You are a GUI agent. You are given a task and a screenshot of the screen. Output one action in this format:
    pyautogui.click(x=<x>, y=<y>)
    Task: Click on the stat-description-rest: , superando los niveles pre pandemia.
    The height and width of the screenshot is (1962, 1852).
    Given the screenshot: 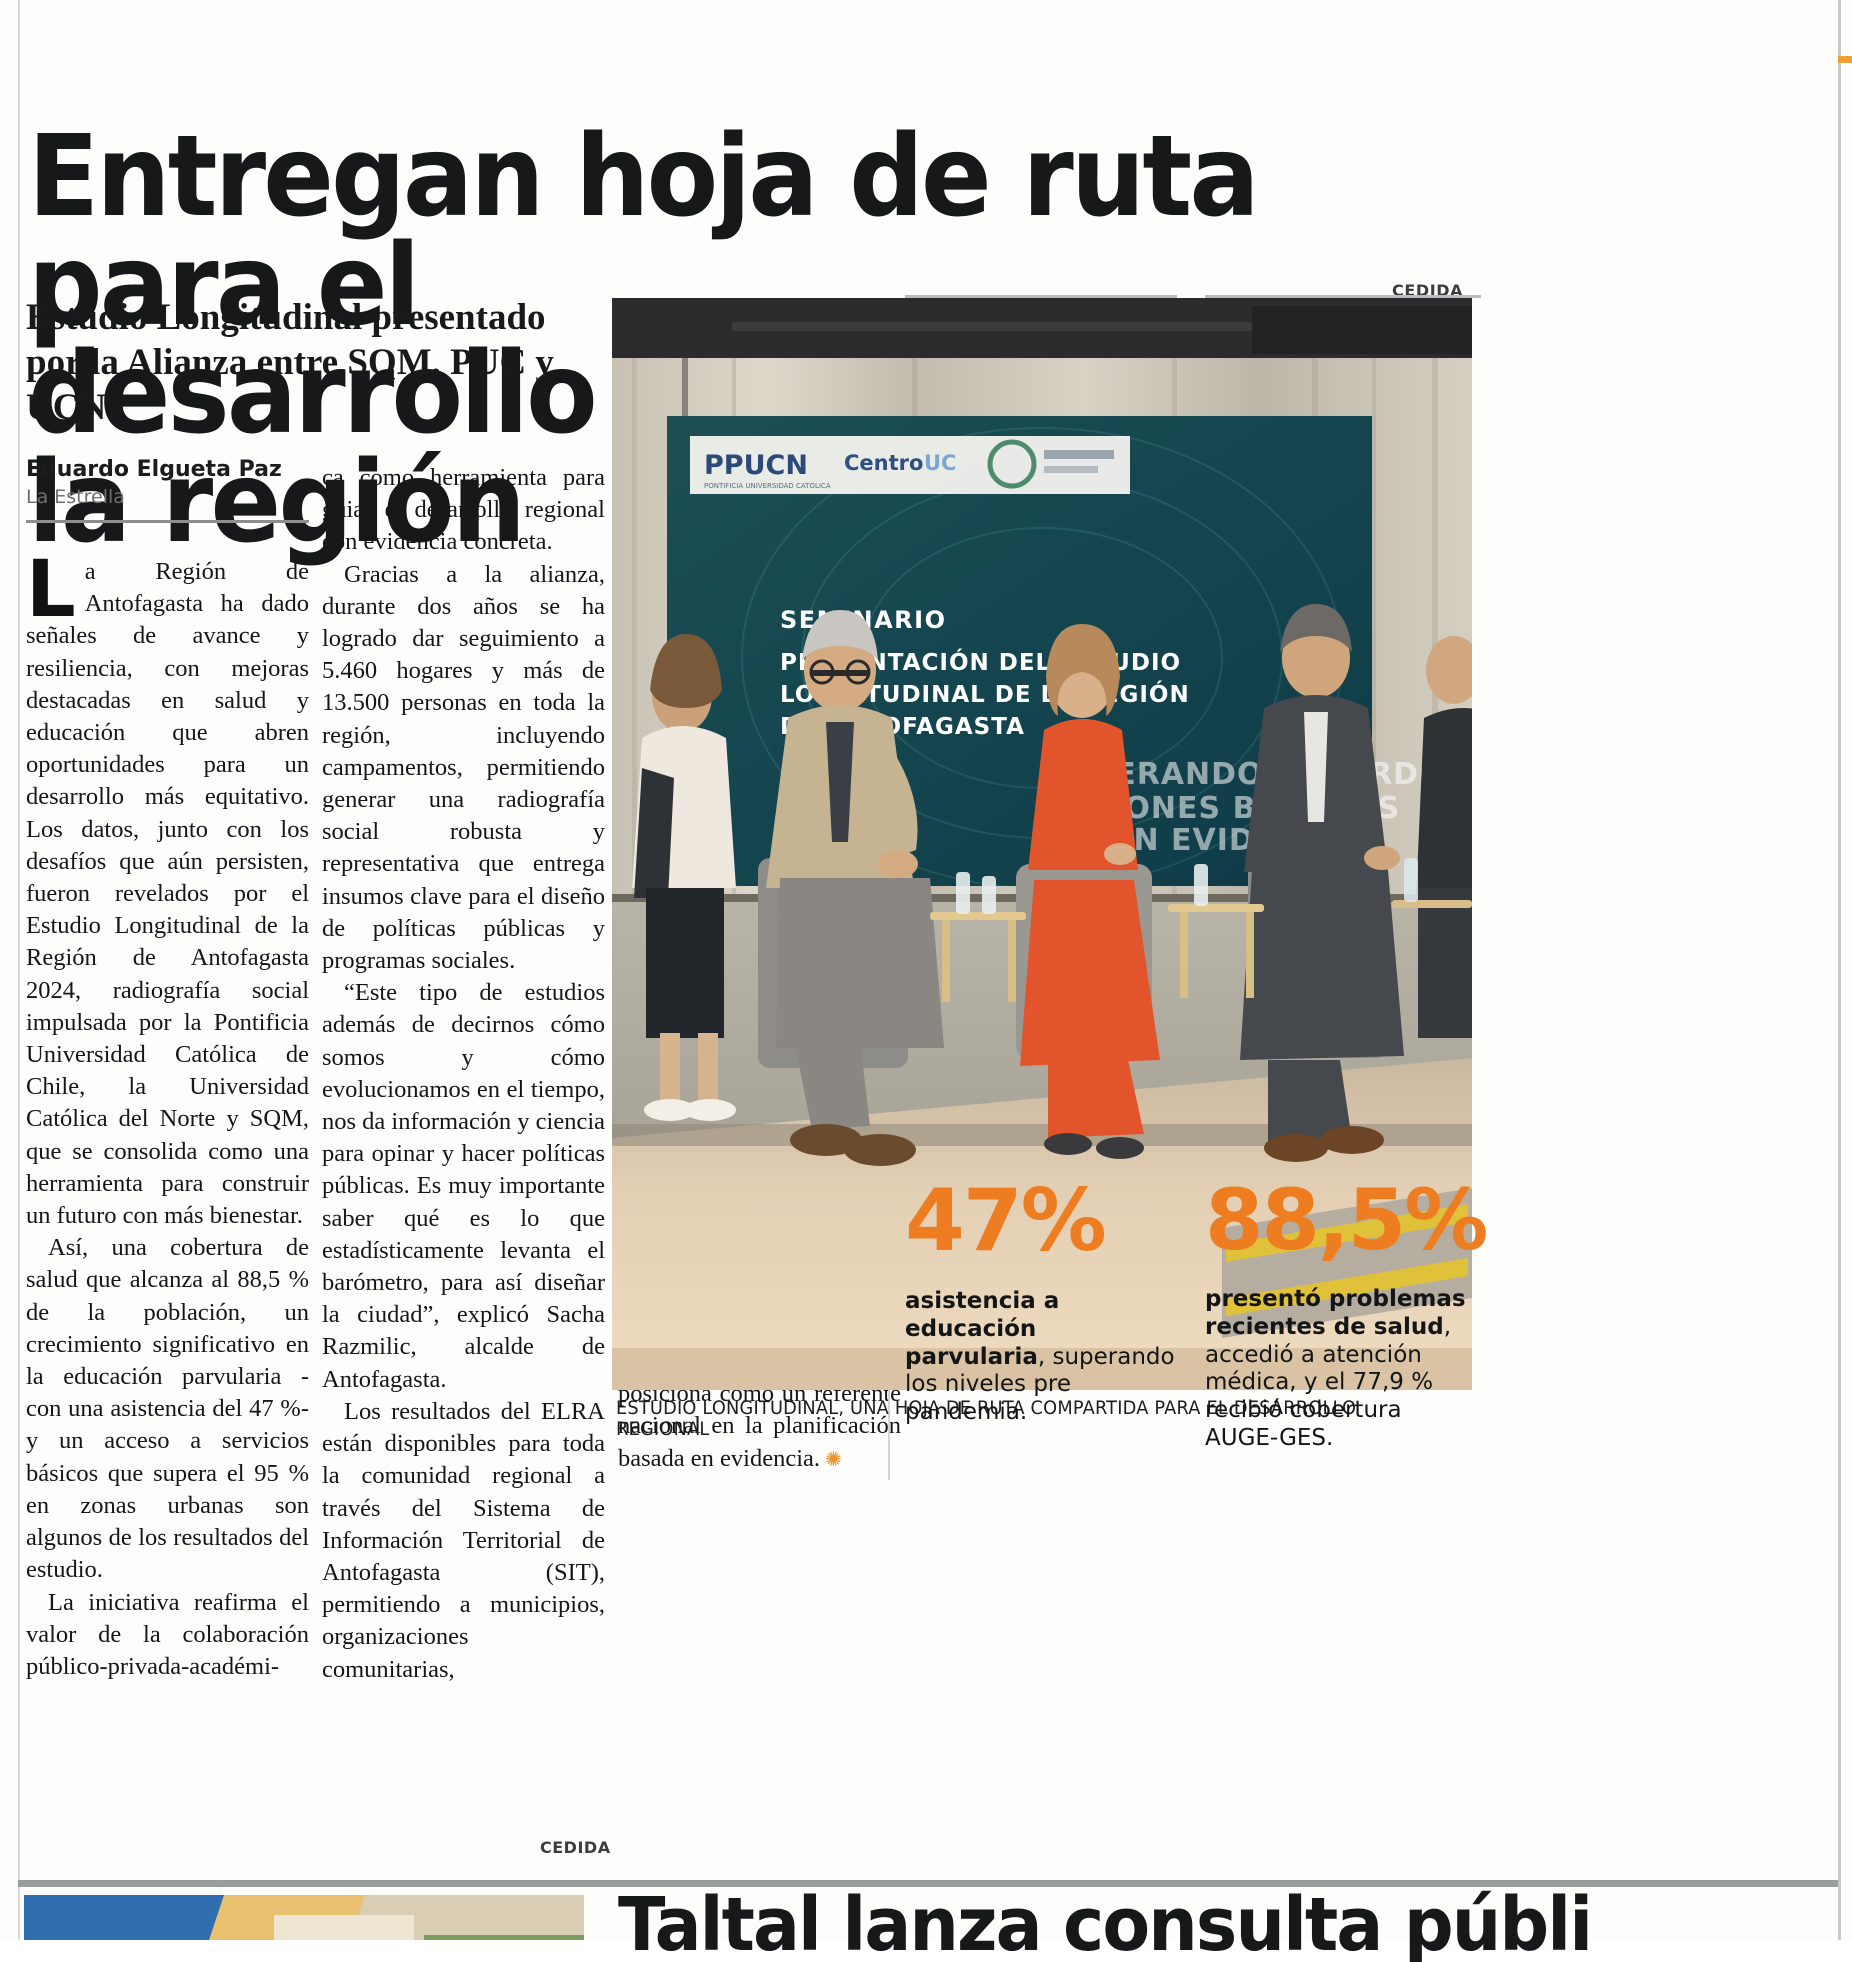 What is the action you would take?
    pyautogui.click(x=1040, y=1384)
    